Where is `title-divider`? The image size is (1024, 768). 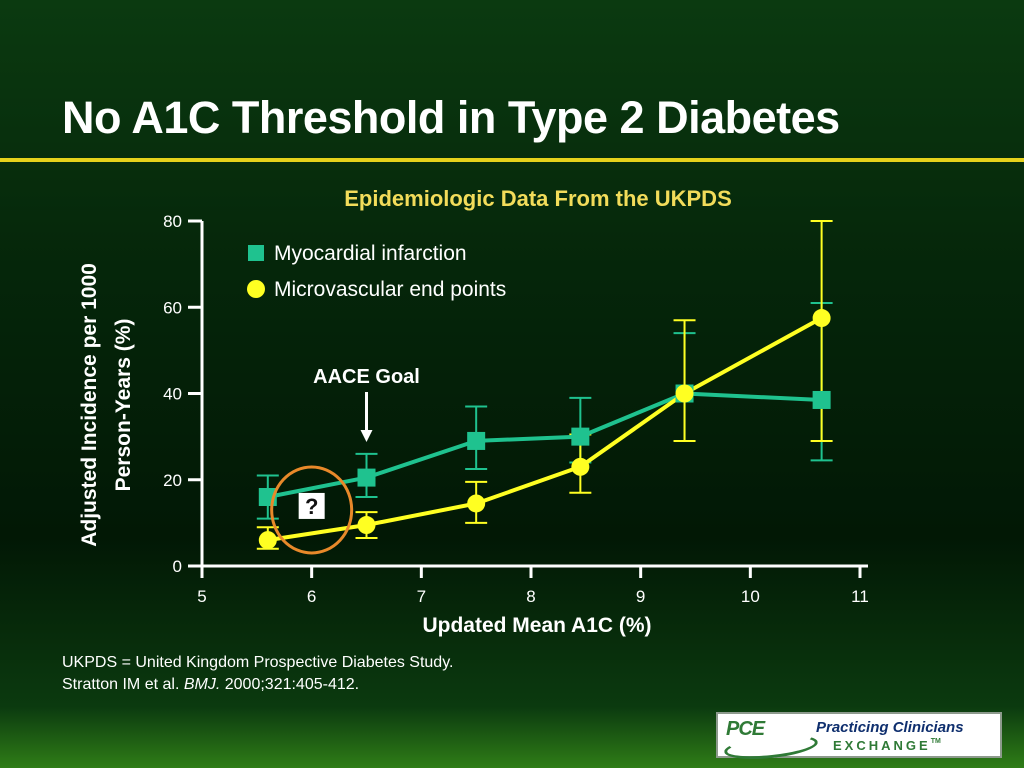
title-divider is located at coordinates (512, 160).